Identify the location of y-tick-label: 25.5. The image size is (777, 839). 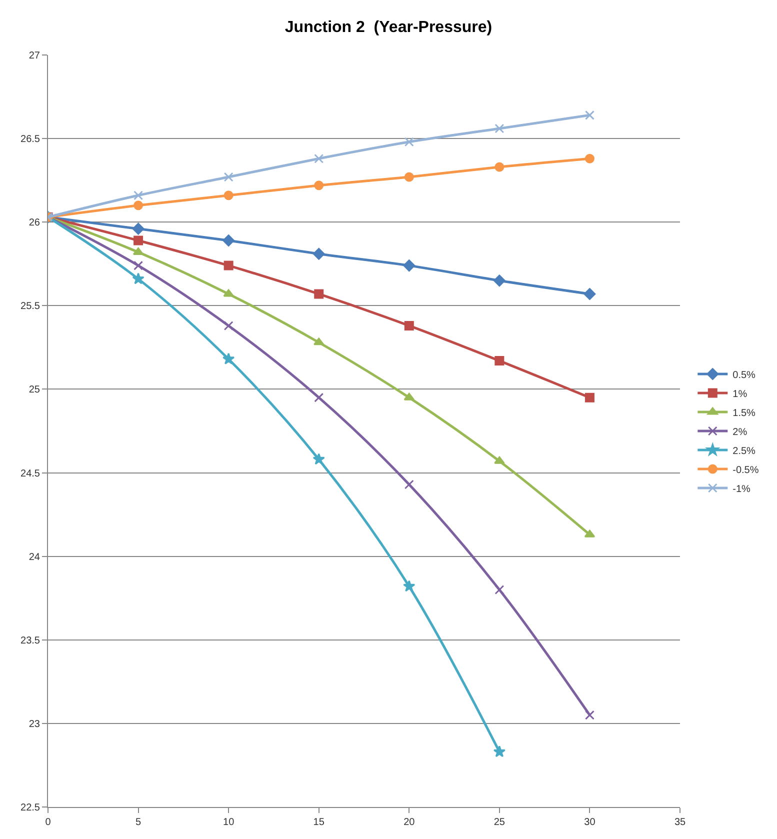
(30, 306).